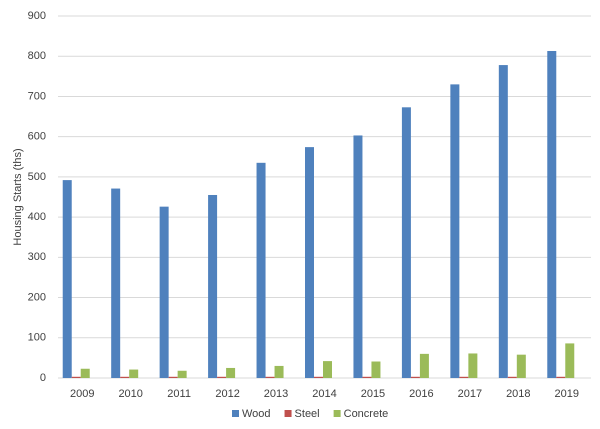 The image size is (600, 429). Describe the element at coordinates (37, 257) in the screenshot. I see `y-tick-label: 300` at that location.